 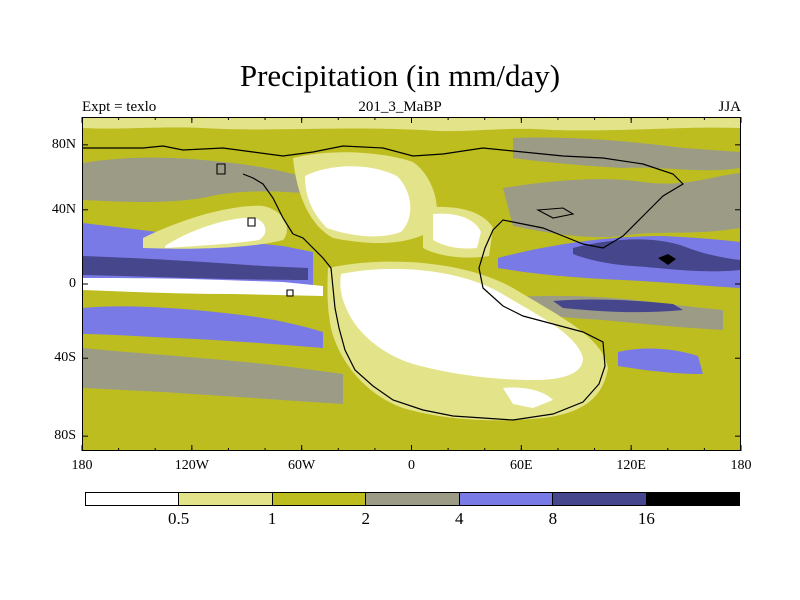 What do you see at coordinates (191, 465) in the screenshot?
I see `x-tick-label: 120W` at bounding box center [191, 465].